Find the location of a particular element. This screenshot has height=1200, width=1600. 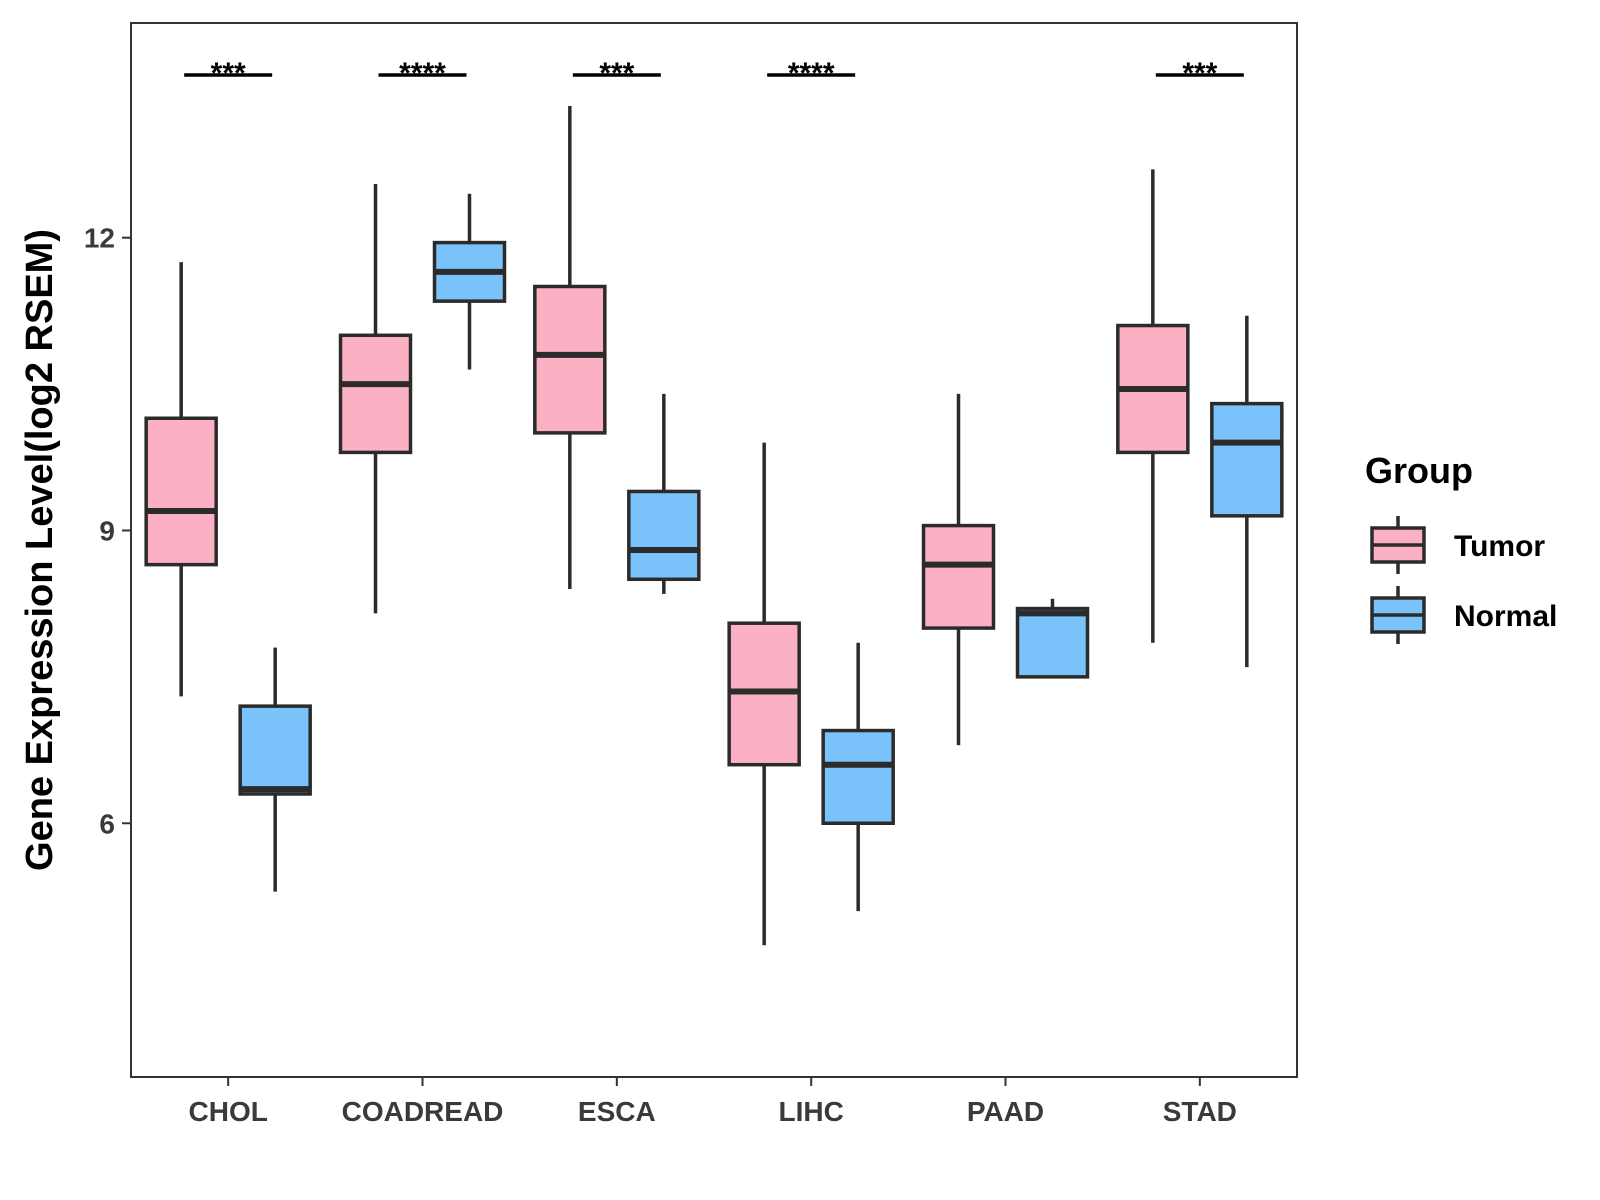

legend-title: Group is located at coordinates (1419, 470).